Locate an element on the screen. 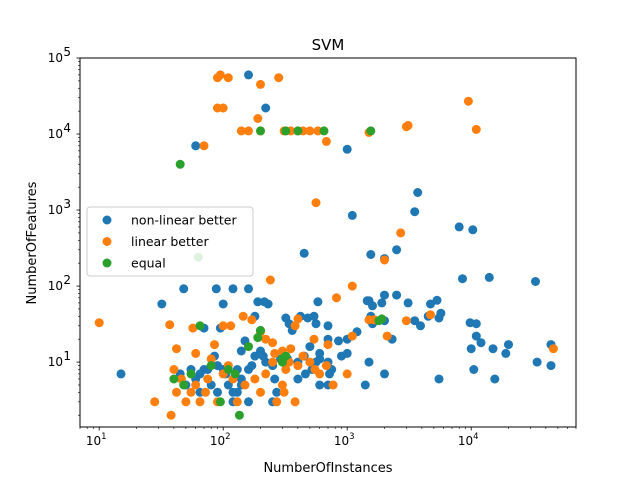  y-axis-label: NumberOfFeatures is located at coordinates (32, 242).